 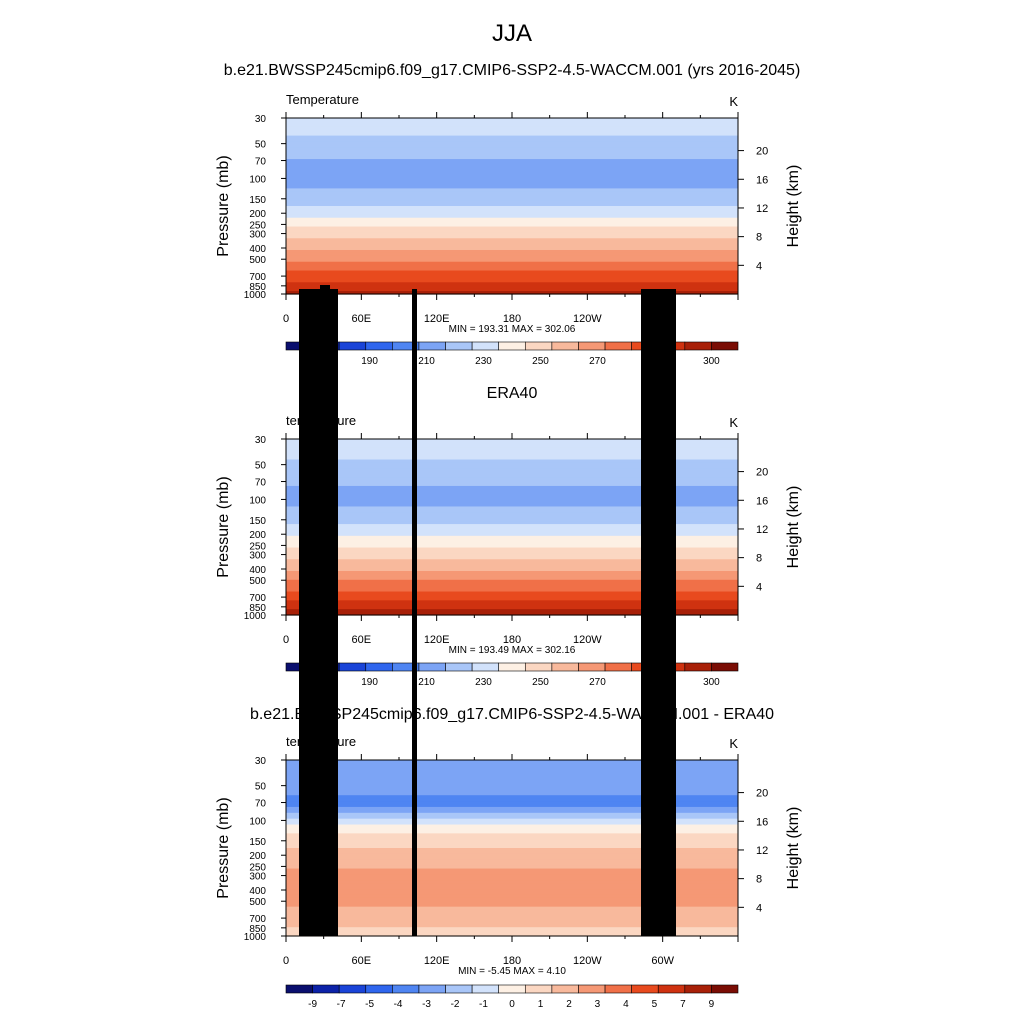 What do you see at coordinates (257, 821) in the screenshot?
I see `pressure-tick-label: 100` at bounding box center [257, 821].